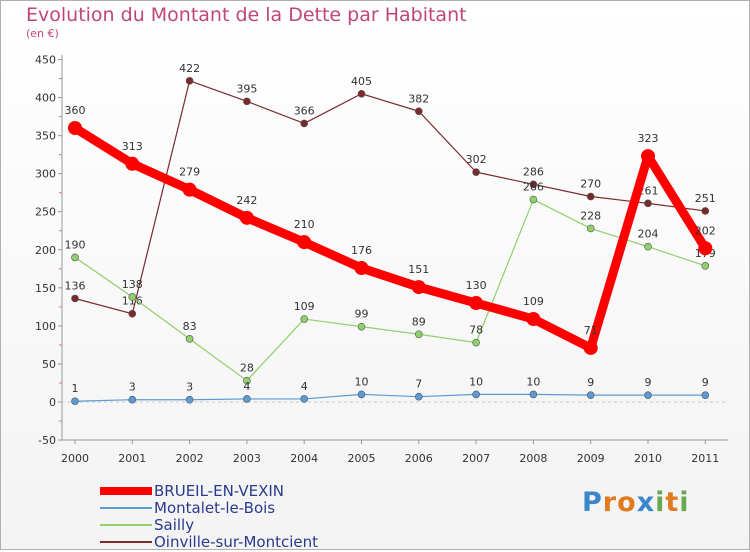 The image size is (750, 552). Describe the element at coordinates (49, 364) in the screenshot. I see `y-tick-label: 50` at that location.